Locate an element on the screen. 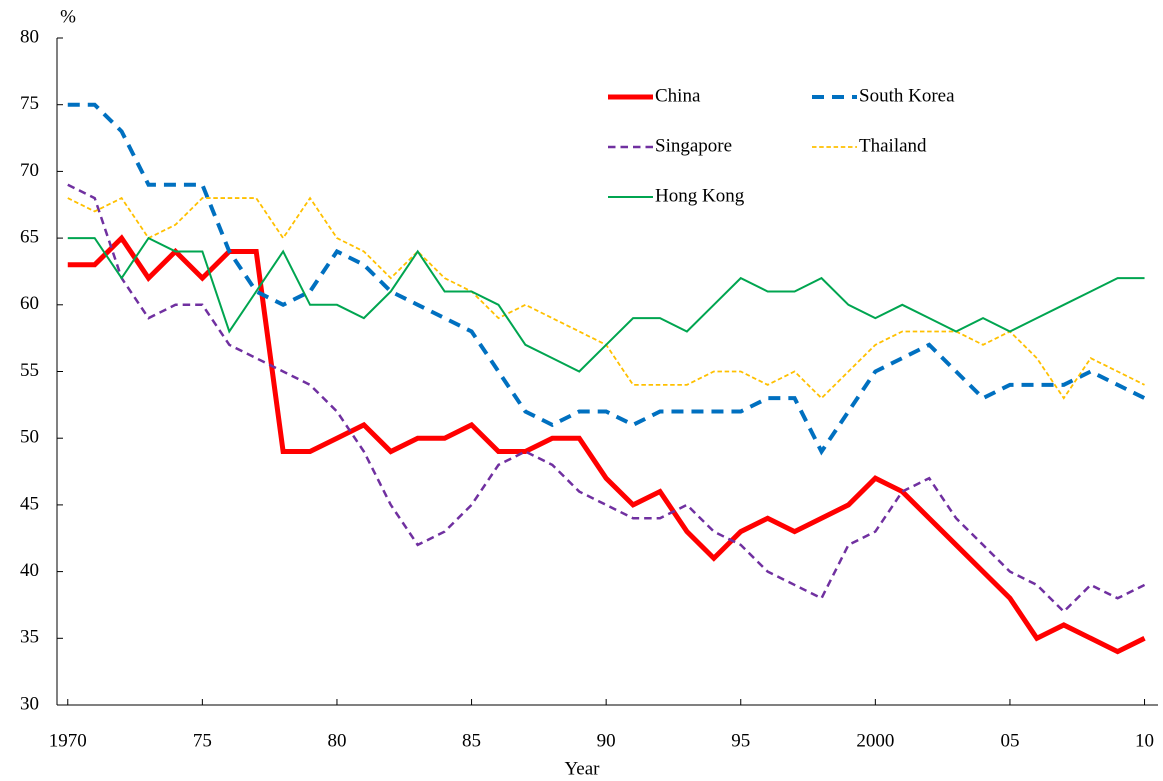 The image size is (1163, 781). y-tick-label: 45 is located at coordinates (29, 503).